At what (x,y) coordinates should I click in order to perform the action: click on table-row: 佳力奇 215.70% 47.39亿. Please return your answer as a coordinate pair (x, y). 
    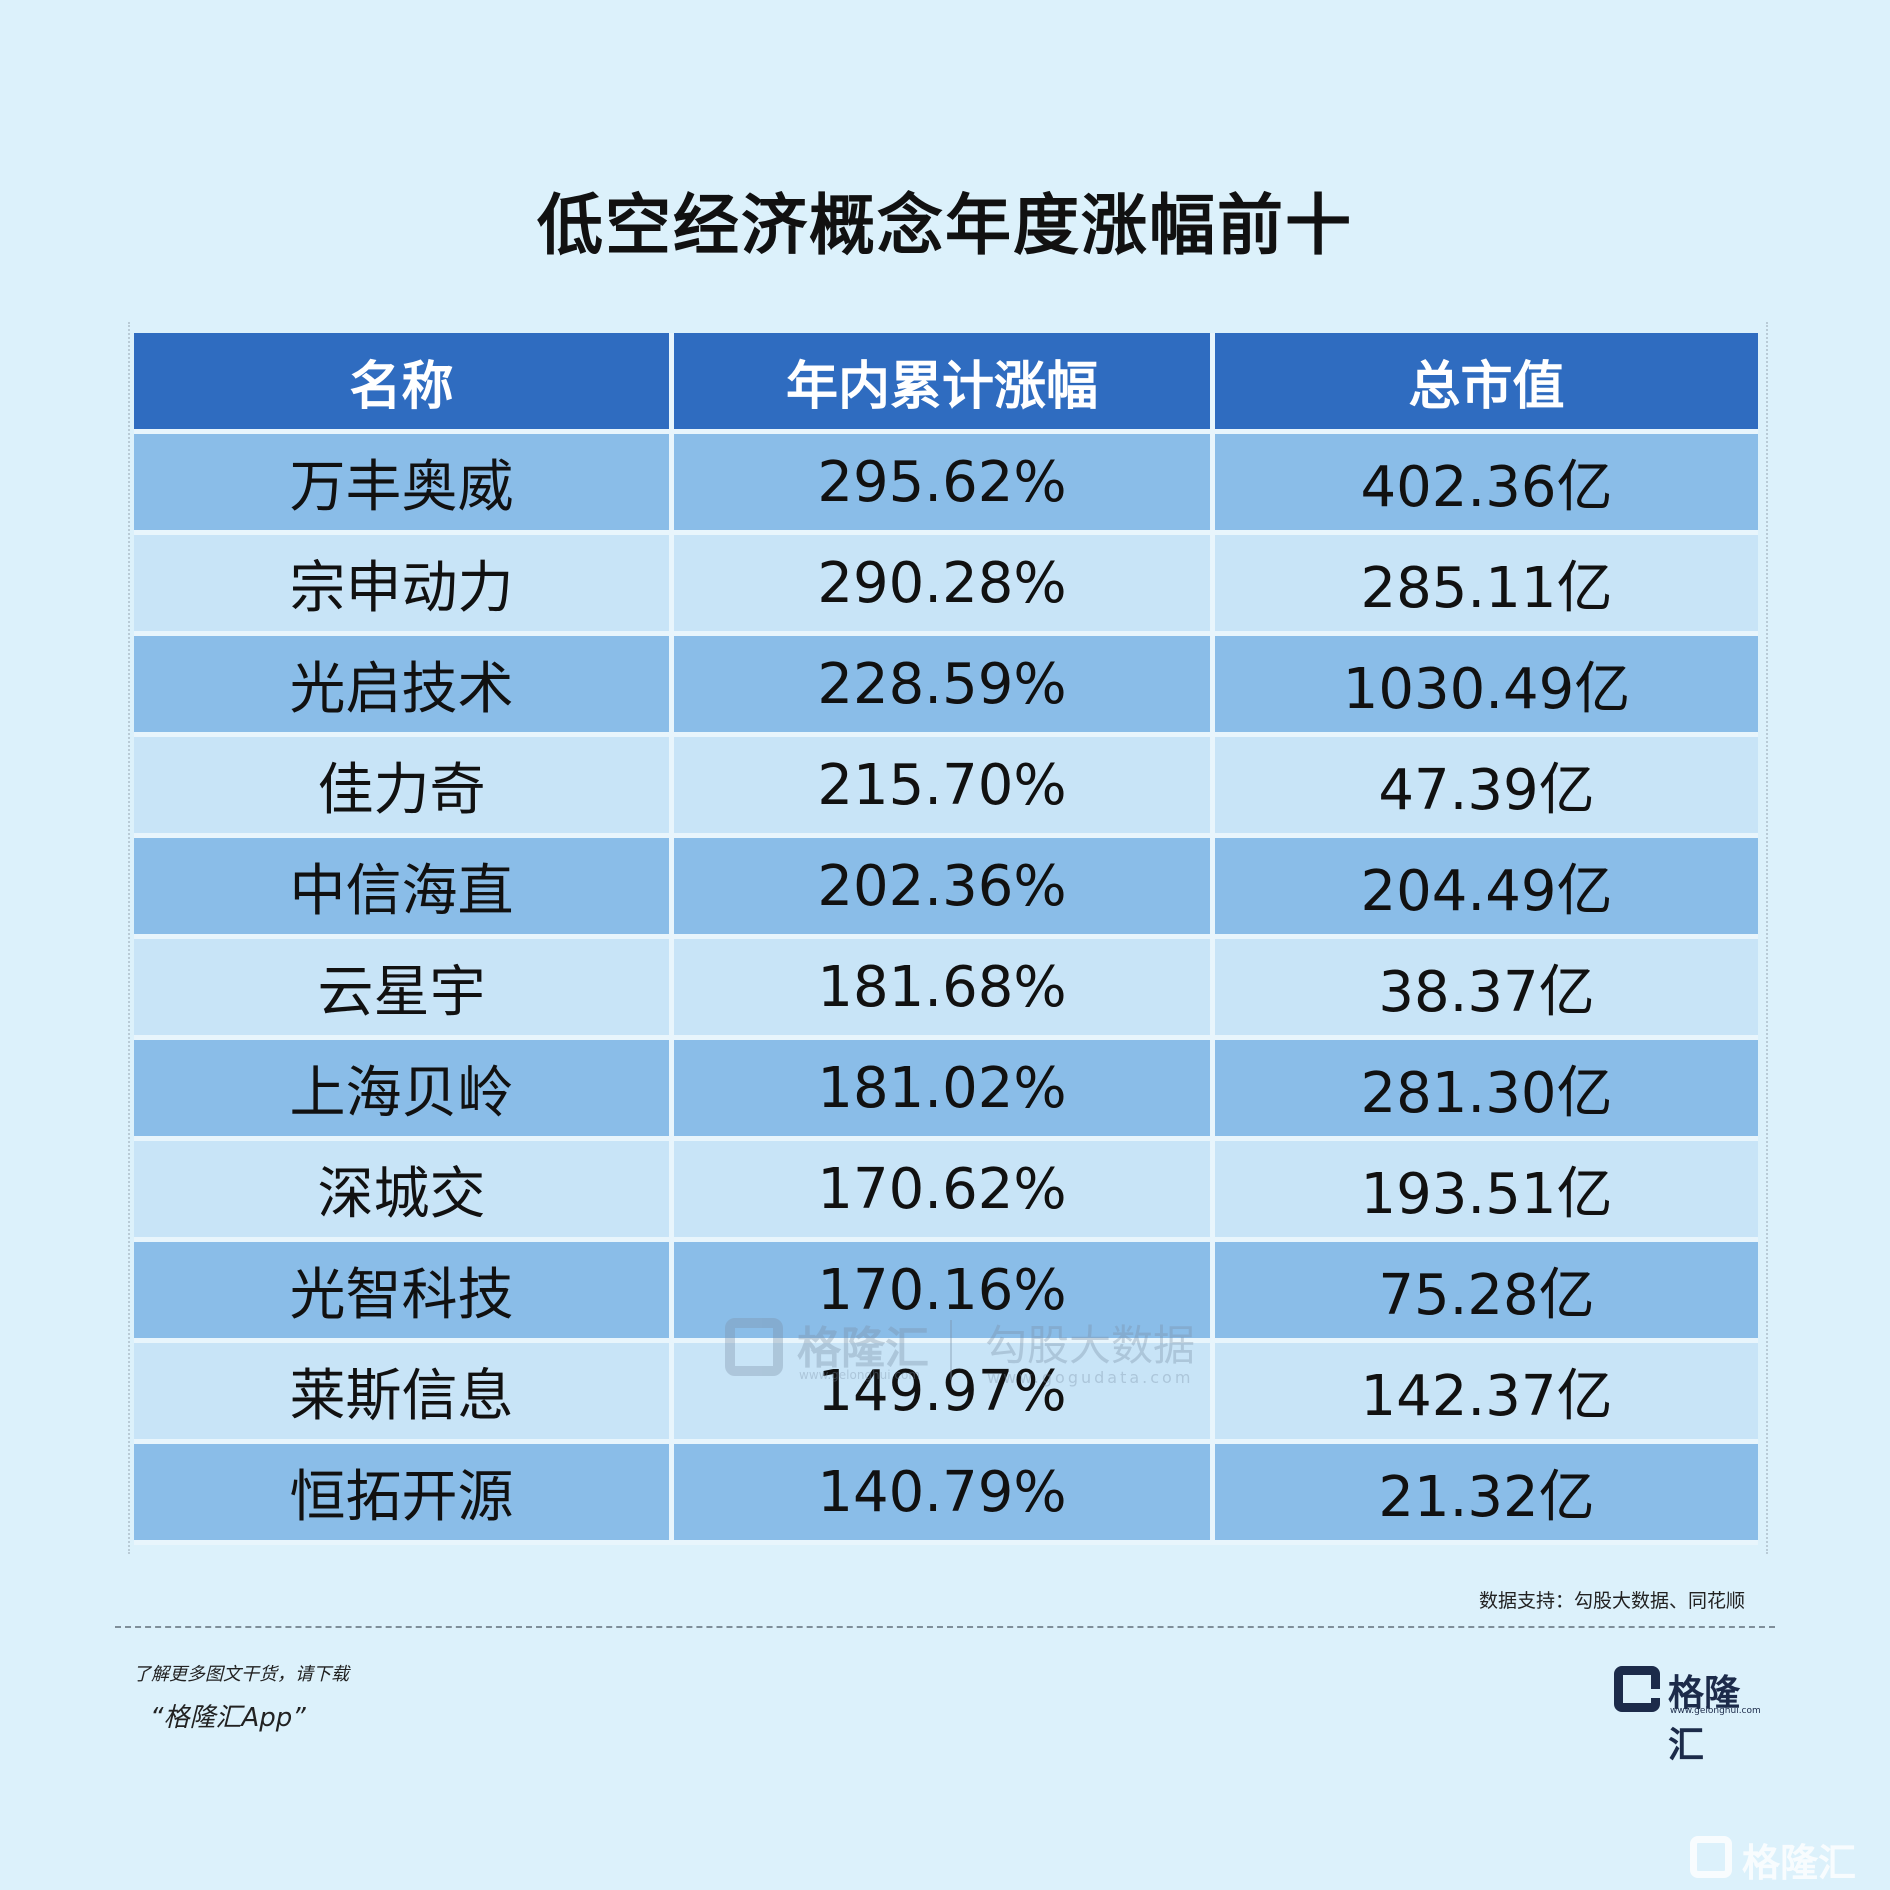
    Looking at the image, I should click on (946, 787).